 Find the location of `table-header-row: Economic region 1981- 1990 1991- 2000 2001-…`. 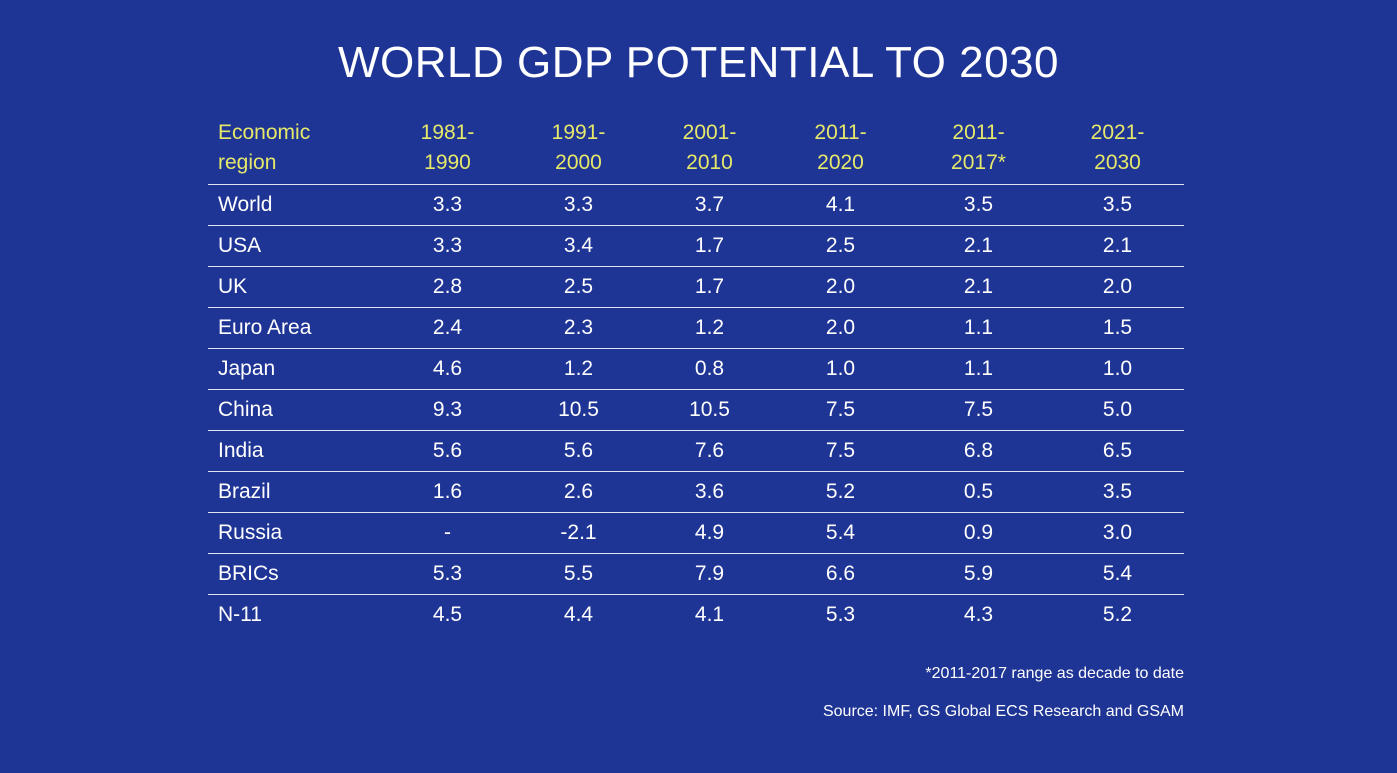

table-header-row: Economic region 1981- 1990 1991- 2000 2001-… is located at coordinates (696, 150).